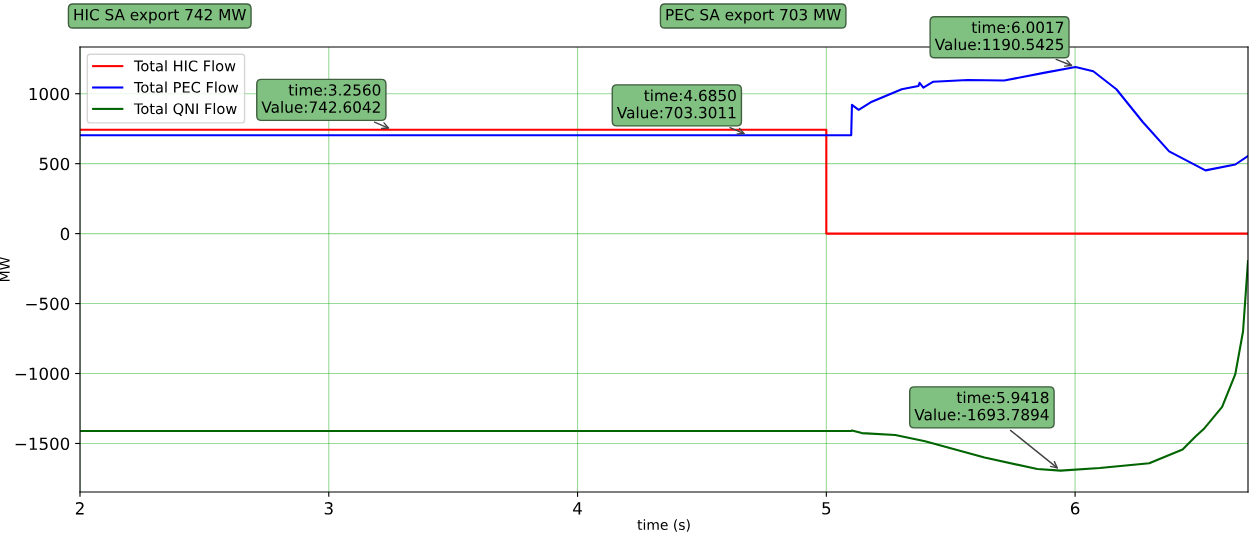 The width and height of the screenshot is (1253, 536). What do you see at coordinates (42, 374) in the screenshot?
I see `y-tick-label: −1000` at bounding box center [42, 374].